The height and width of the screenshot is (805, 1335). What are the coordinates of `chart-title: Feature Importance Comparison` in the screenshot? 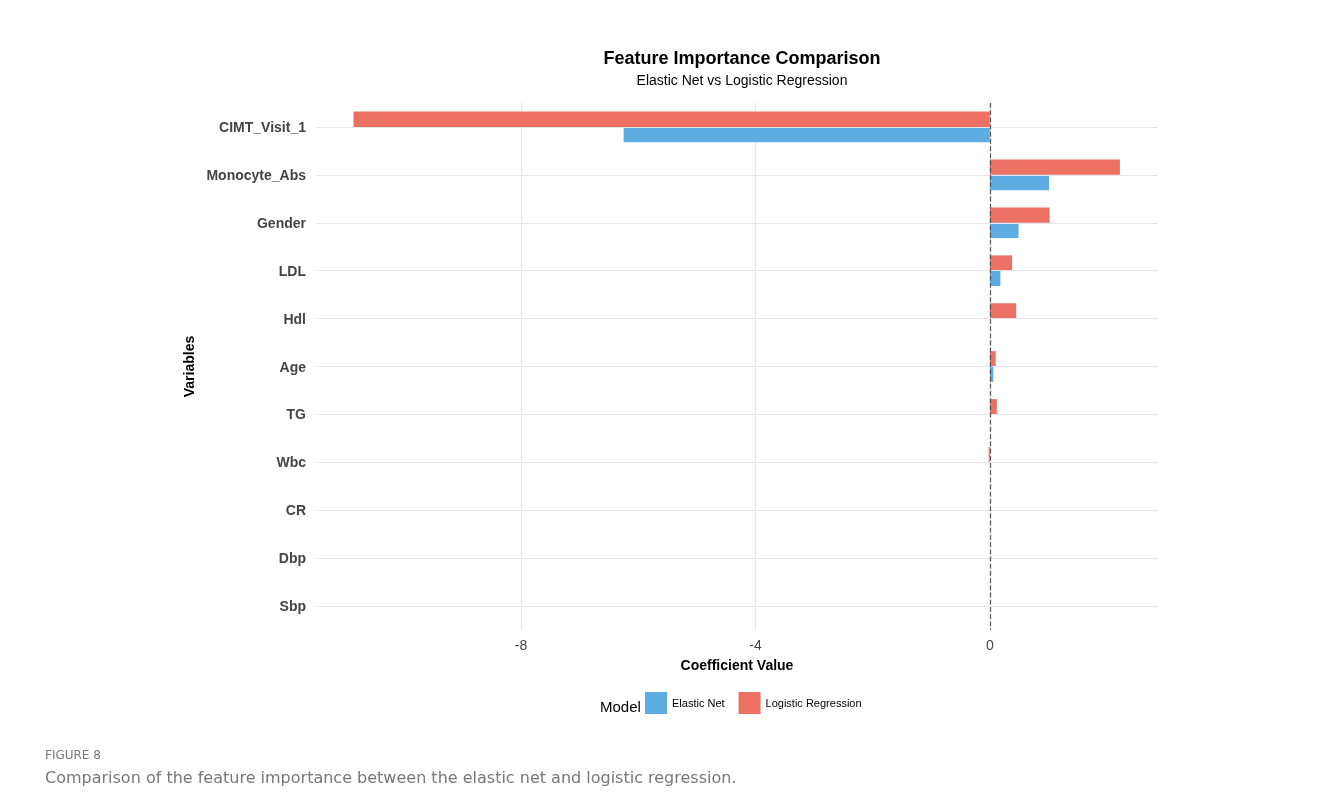 It's located at (742, 58).